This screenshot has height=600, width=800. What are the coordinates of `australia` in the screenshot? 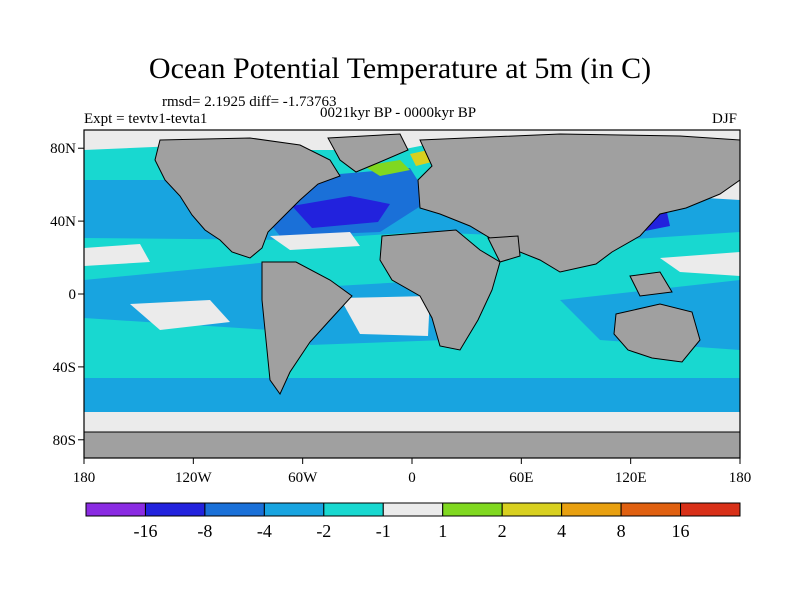 It's located at (657, 333).